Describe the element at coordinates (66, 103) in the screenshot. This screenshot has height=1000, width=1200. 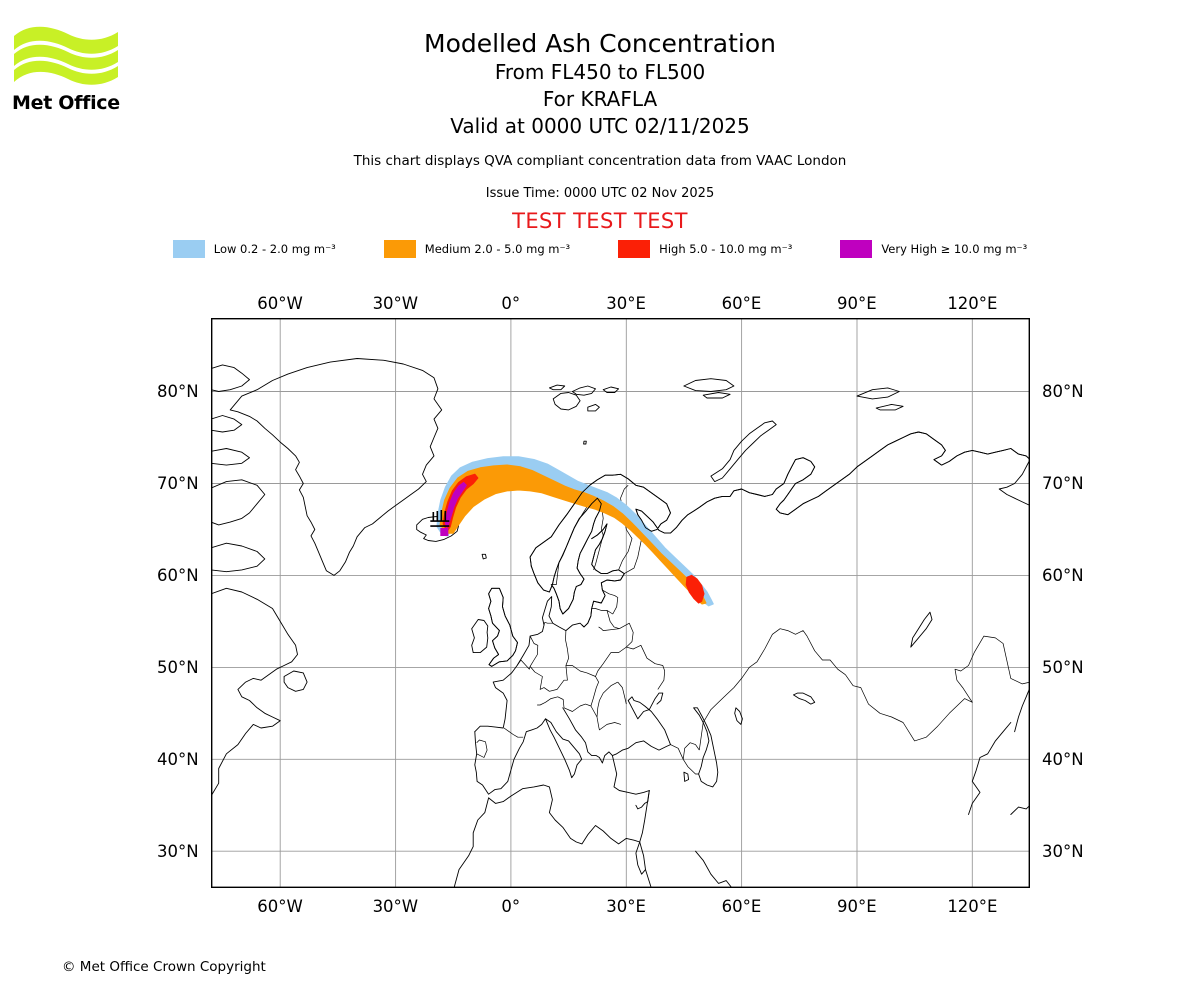
I see `logo-wordmark: Met Office` at that location.